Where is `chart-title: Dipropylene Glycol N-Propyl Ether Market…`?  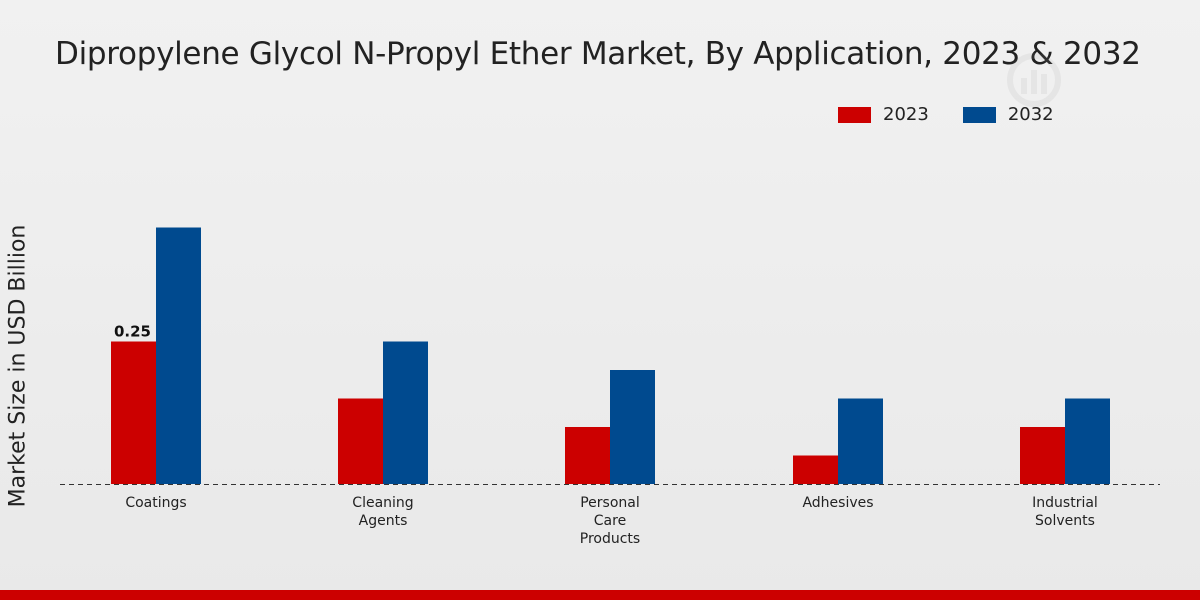 chart-title: Dipropylene Glycol N-Propyl Ether Market… is located at coordinates (598, 54).